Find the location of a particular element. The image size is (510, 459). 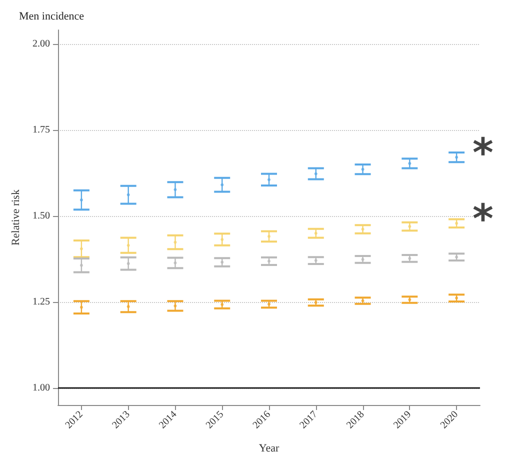

y-tick-label: 2.00 is located at coordinates (41, 44).